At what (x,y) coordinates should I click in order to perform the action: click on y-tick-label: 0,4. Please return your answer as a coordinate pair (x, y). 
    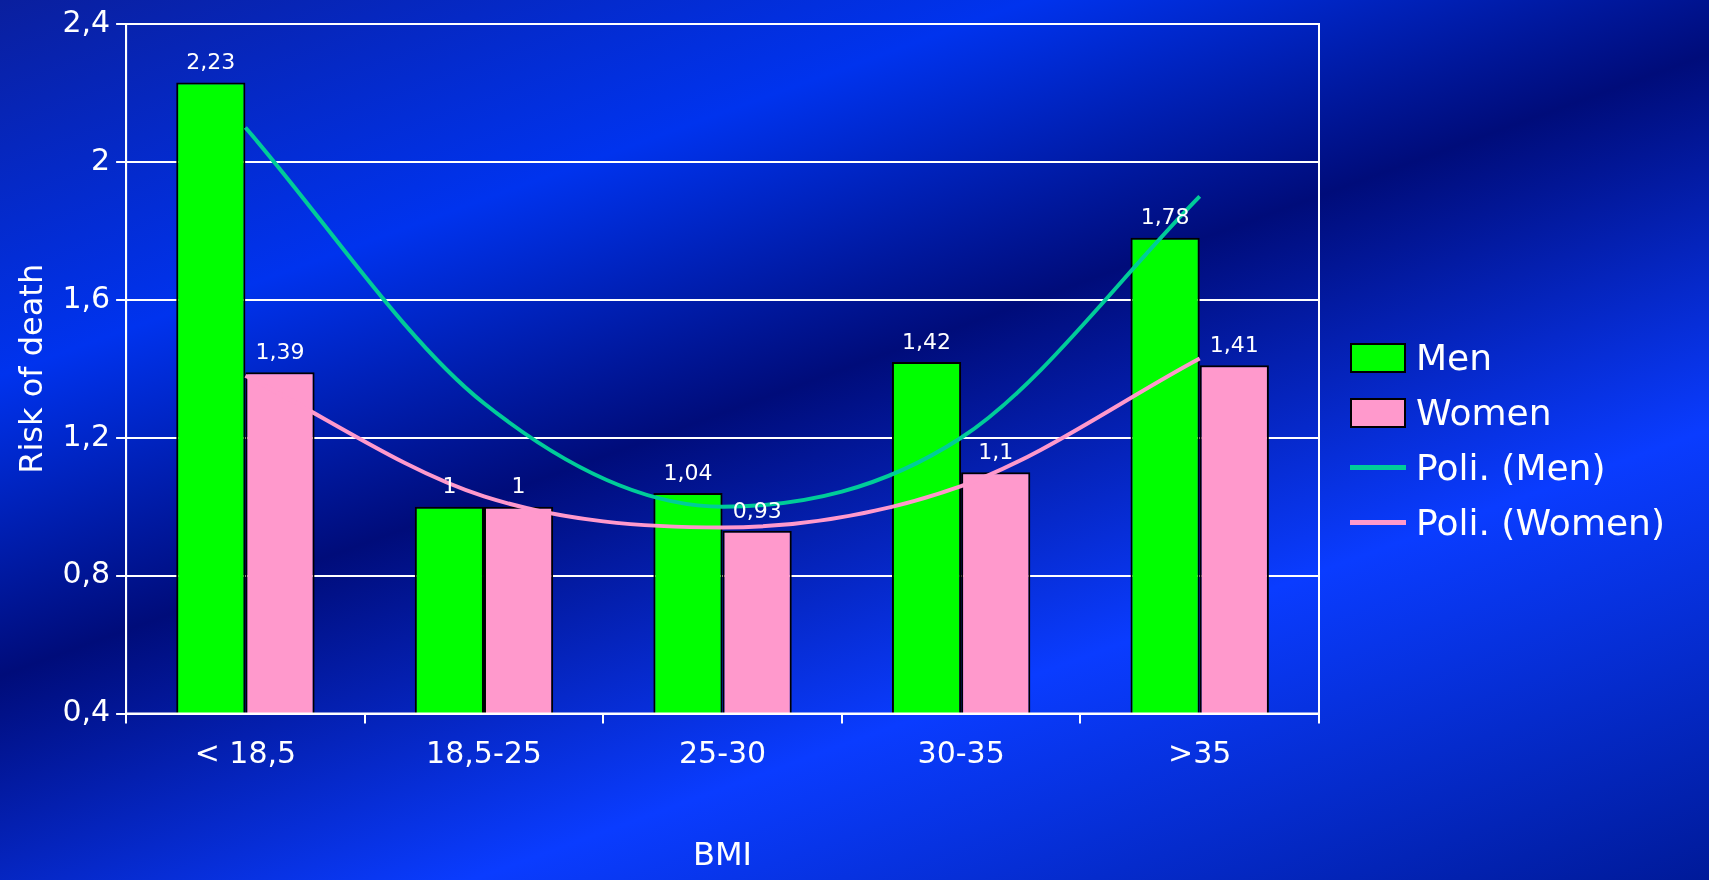
    Looking at the image, I should click on (86, 711).